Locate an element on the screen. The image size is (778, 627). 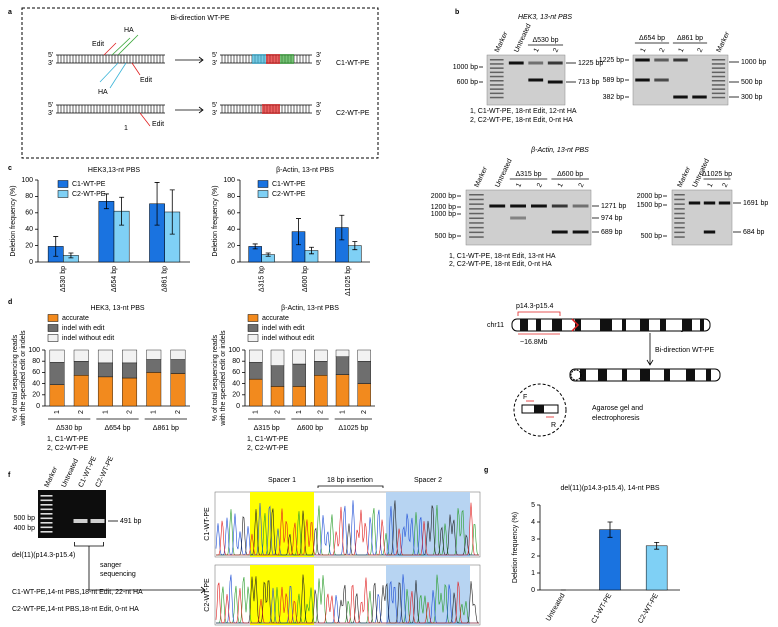
x-tick-label: Δ530 bp is located at coordinates (63, 279).